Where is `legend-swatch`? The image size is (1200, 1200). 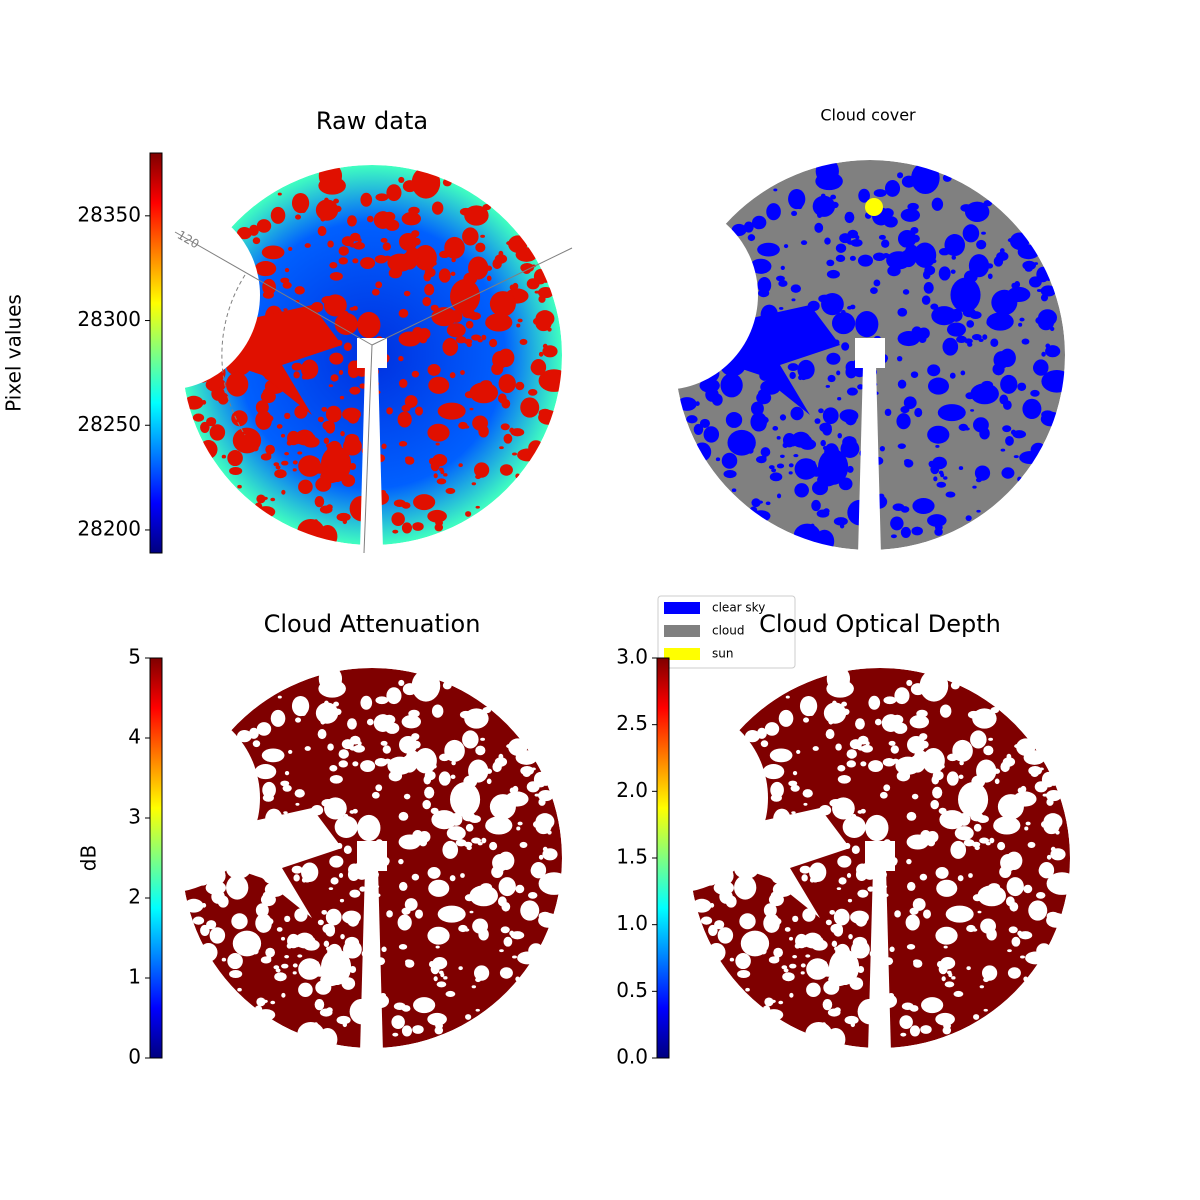 legend-swatch is located at coordinates (682, 654).